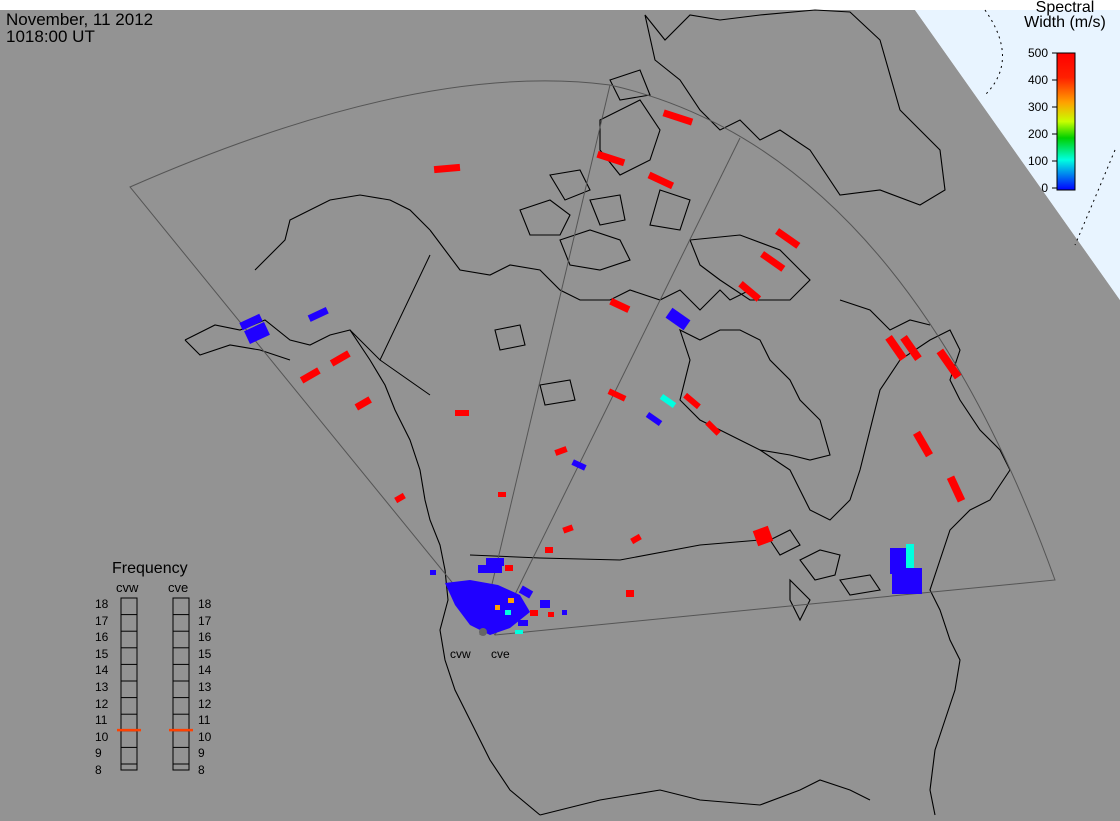 The height and width of the screenshot is (821, 1120). I want to click on date-label: November, 11 2012, so click(80, 19).